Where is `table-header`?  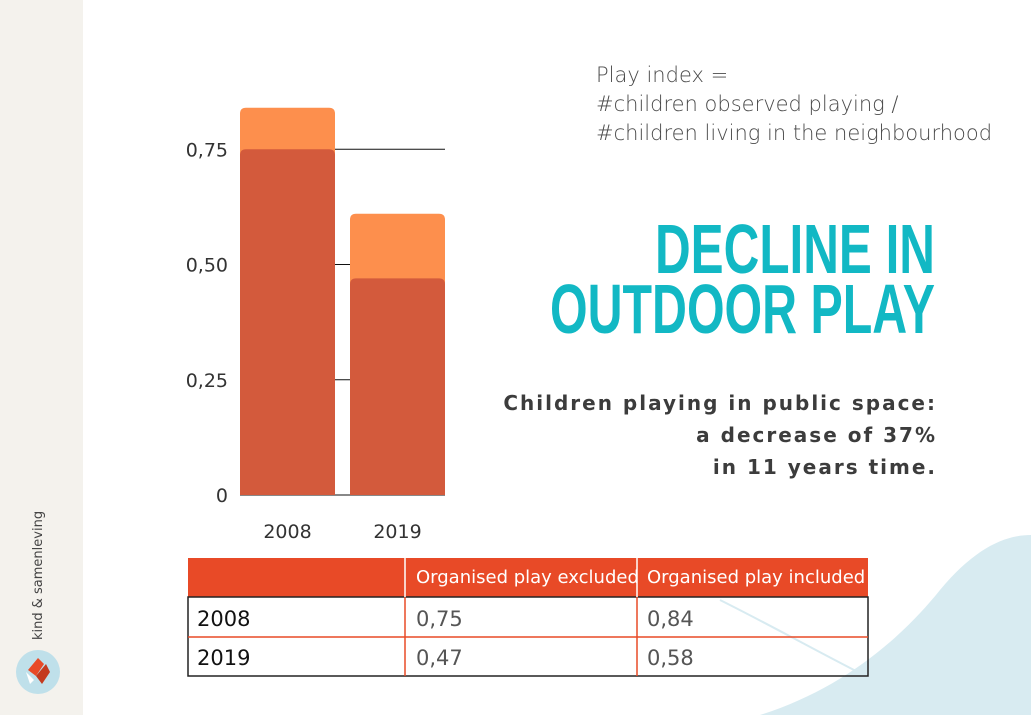
table-header is located at coordinates (528, 577).